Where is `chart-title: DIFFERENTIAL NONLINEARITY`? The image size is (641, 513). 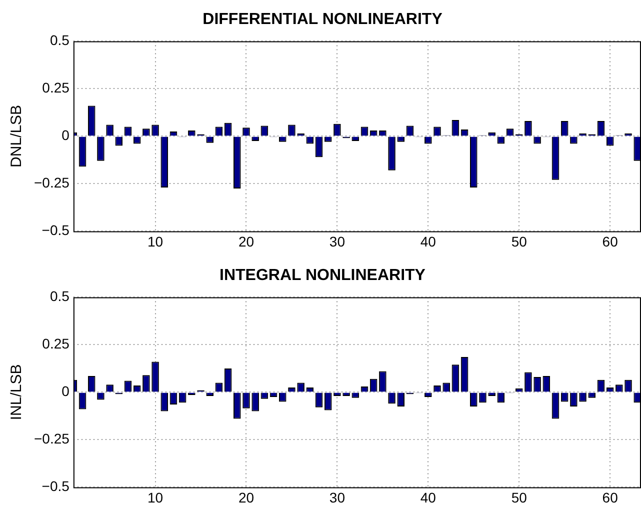 chart-title: DIFFERENTIAL NONLINEARITY is located at coordinates (322, 19).